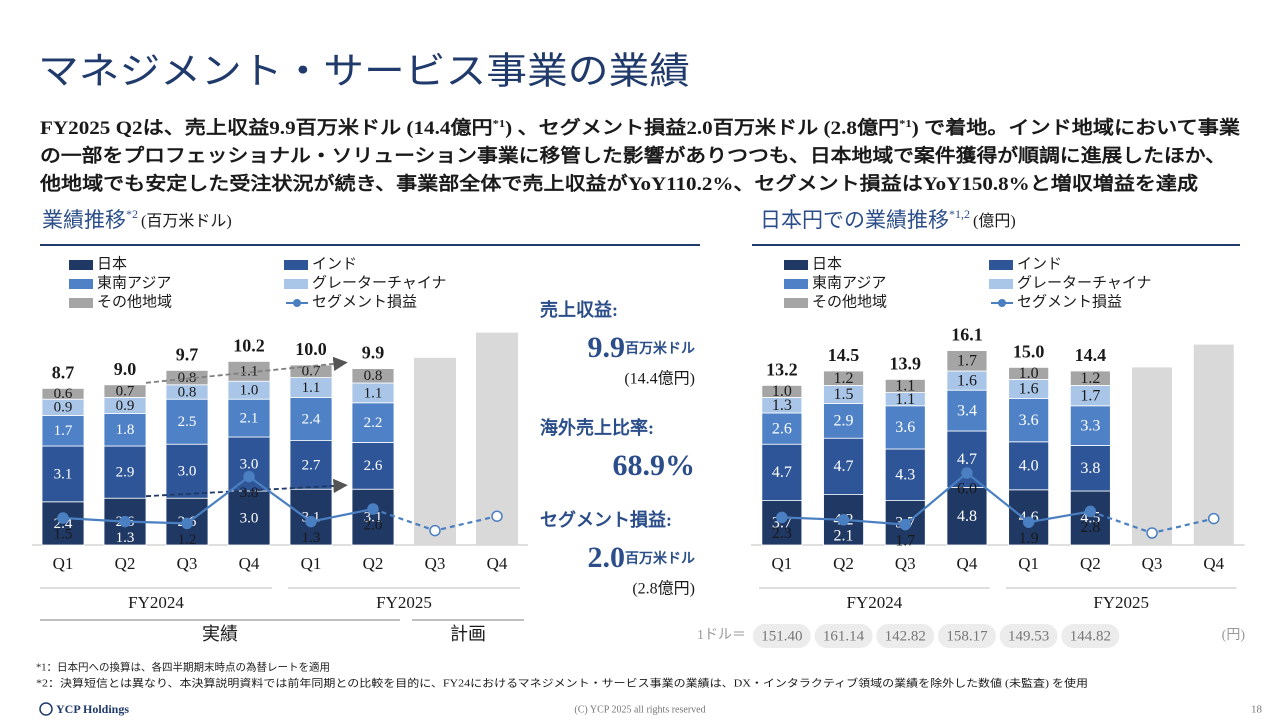 This screenshot has width=1280, height=720. What do you see at coordinates (782, 533) in the screenshot?
I see `profit-label: 2.3` at bounding box center [782, 533].